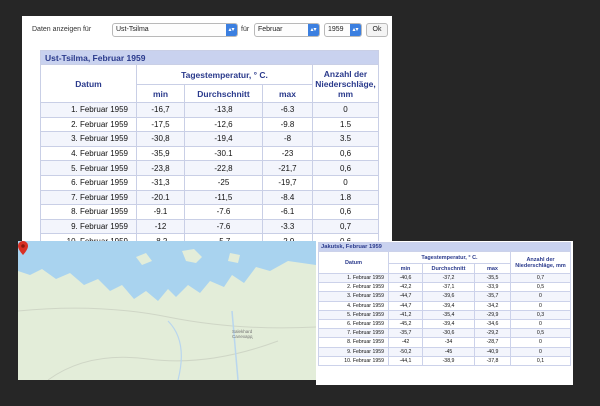 This screenshot has width=600, height=406. Describe the element at coordinates (405, 351) in the screenshot. I see `cell-min: -50,2` at that location.